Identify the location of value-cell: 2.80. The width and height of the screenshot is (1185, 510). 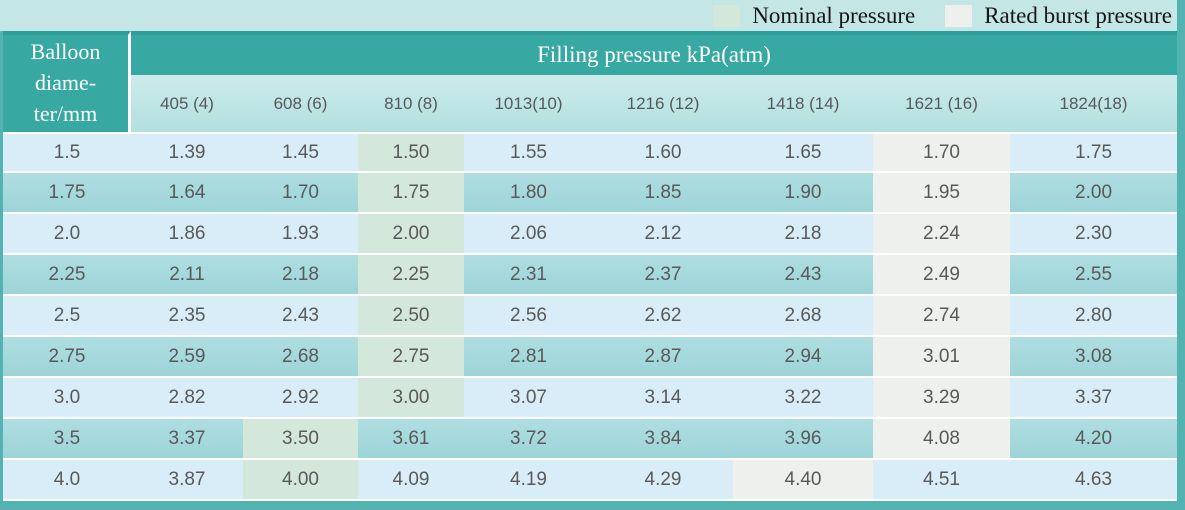
(1094, 316).